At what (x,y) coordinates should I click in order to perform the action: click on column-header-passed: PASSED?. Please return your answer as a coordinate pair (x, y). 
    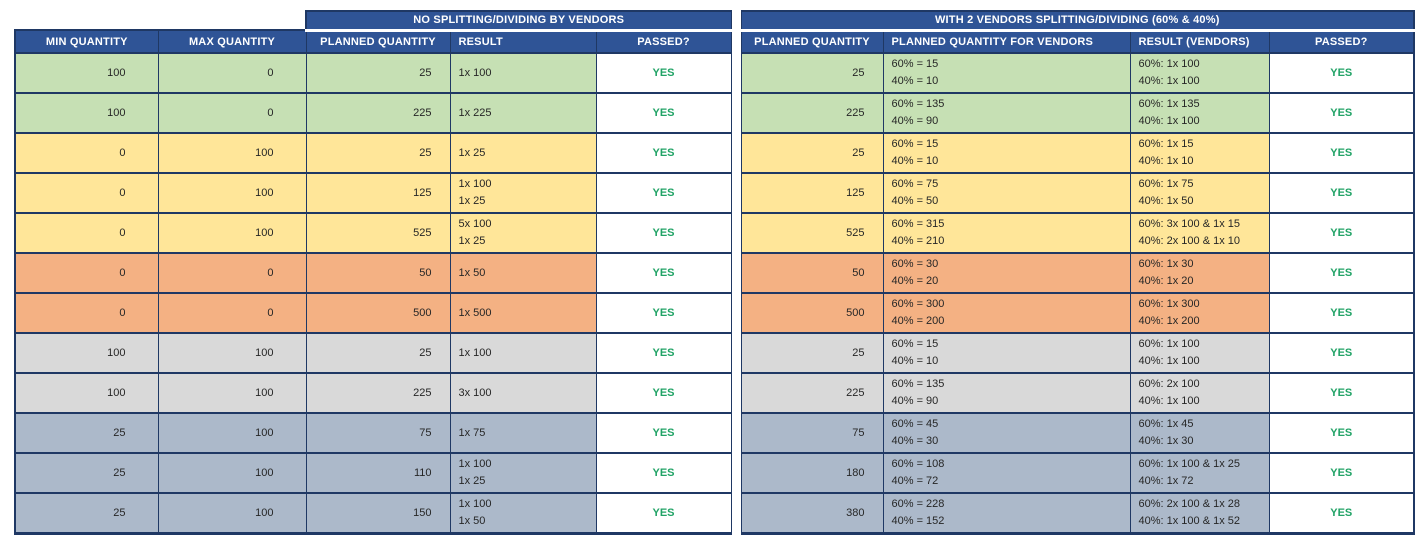
    Looking at the image, I should click on (663, 41).